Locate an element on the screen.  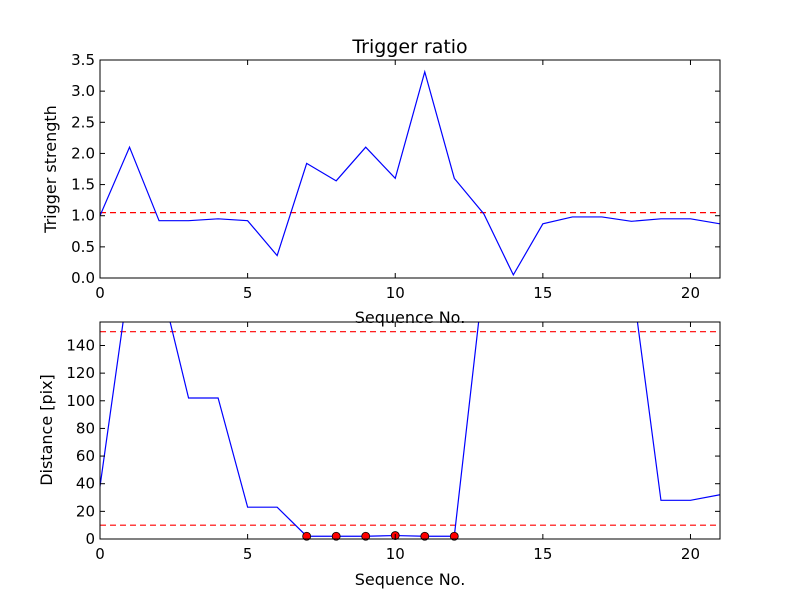
y-tick-label: 0.5 is located at coordinates (83, 247).